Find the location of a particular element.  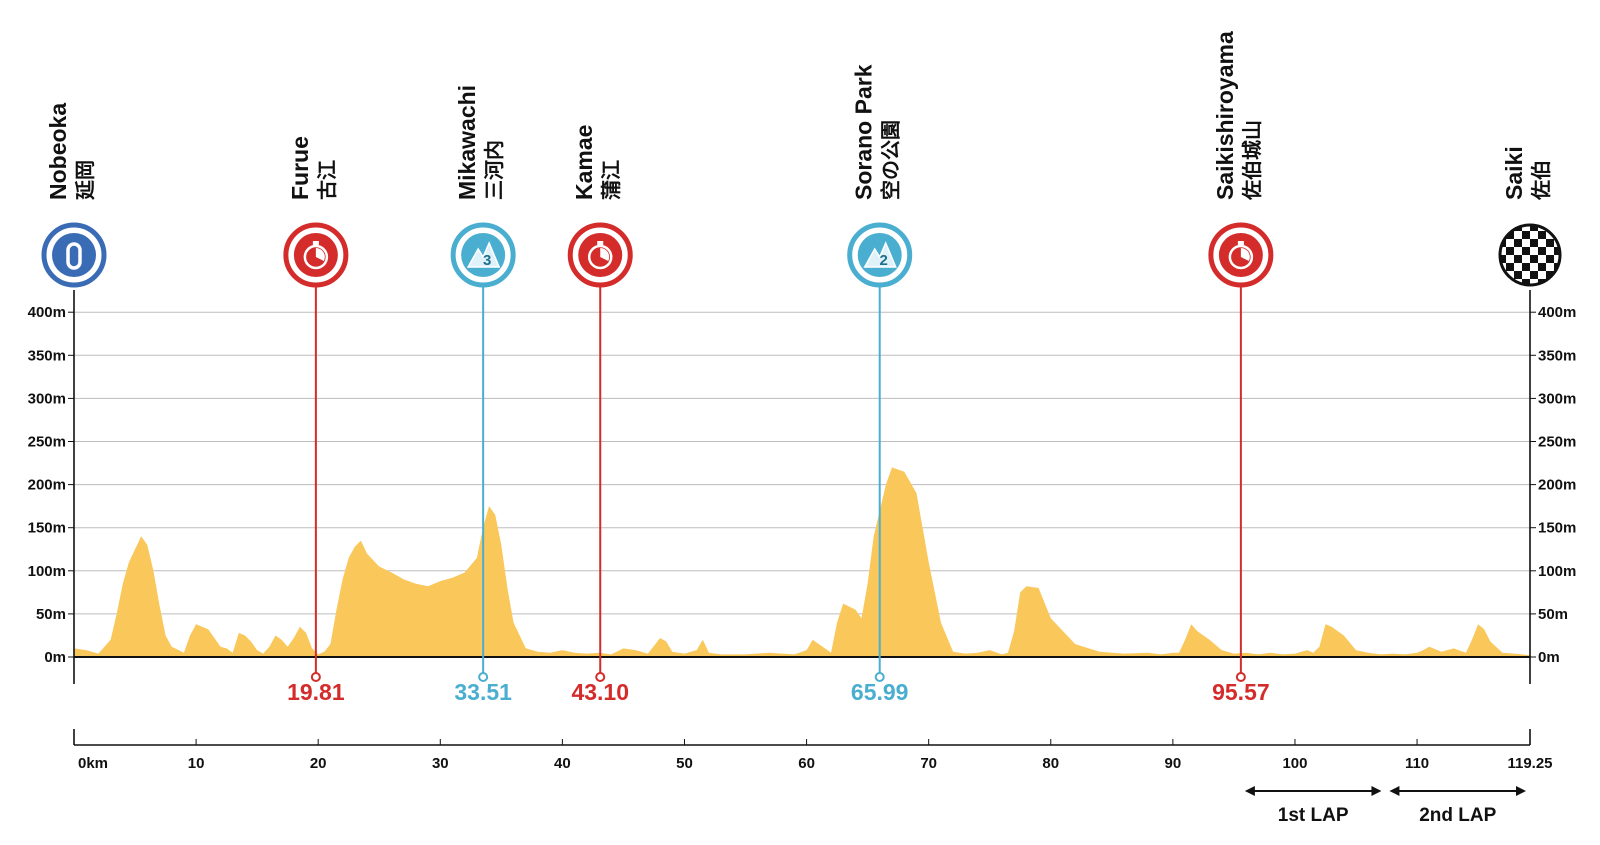

marker-saikishiroyama: 95.57 Saikishiroyama 佐伯城山 is located at coordinates (1241, 368).